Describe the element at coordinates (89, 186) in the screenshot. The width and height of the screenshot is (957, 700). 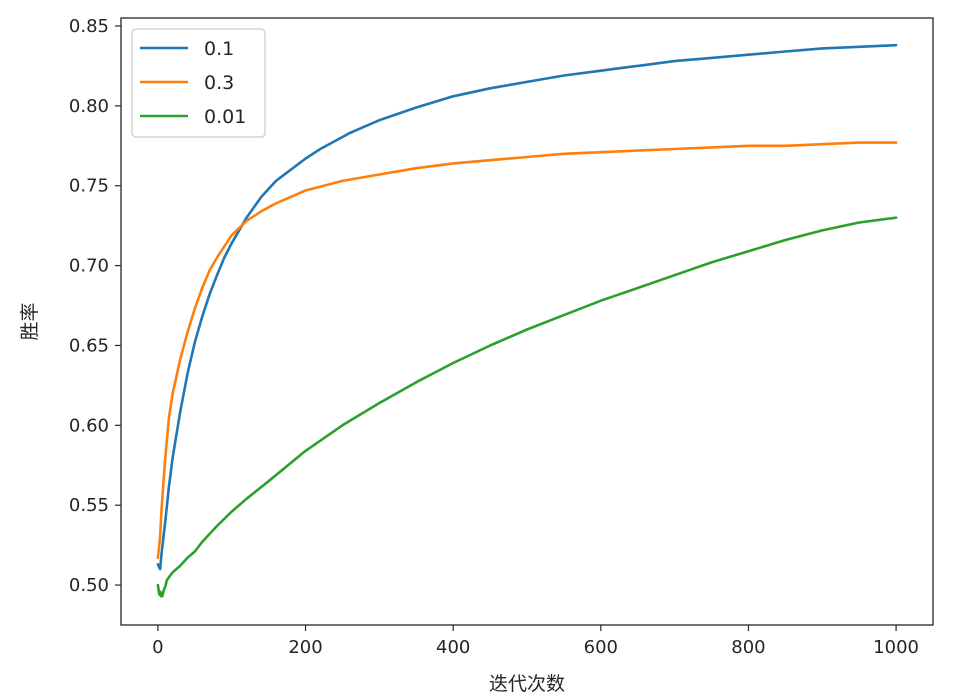
I see `y-tick-label: 0.75` at that location.